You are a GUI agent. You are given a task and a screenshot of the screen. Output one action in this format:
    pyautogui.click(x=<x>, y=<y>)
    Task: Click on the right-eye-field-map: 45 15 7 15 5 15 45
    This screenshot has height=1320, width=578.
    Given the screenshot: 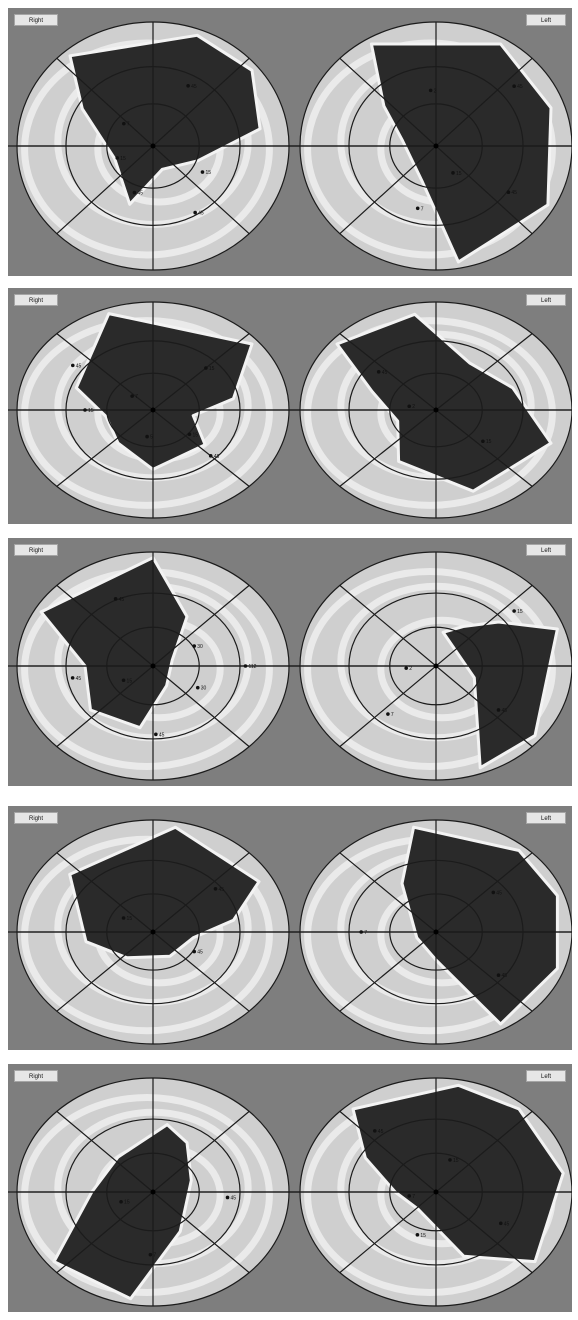 What is the action you would take?
    pyautogui.click(x=154, y=410)
    